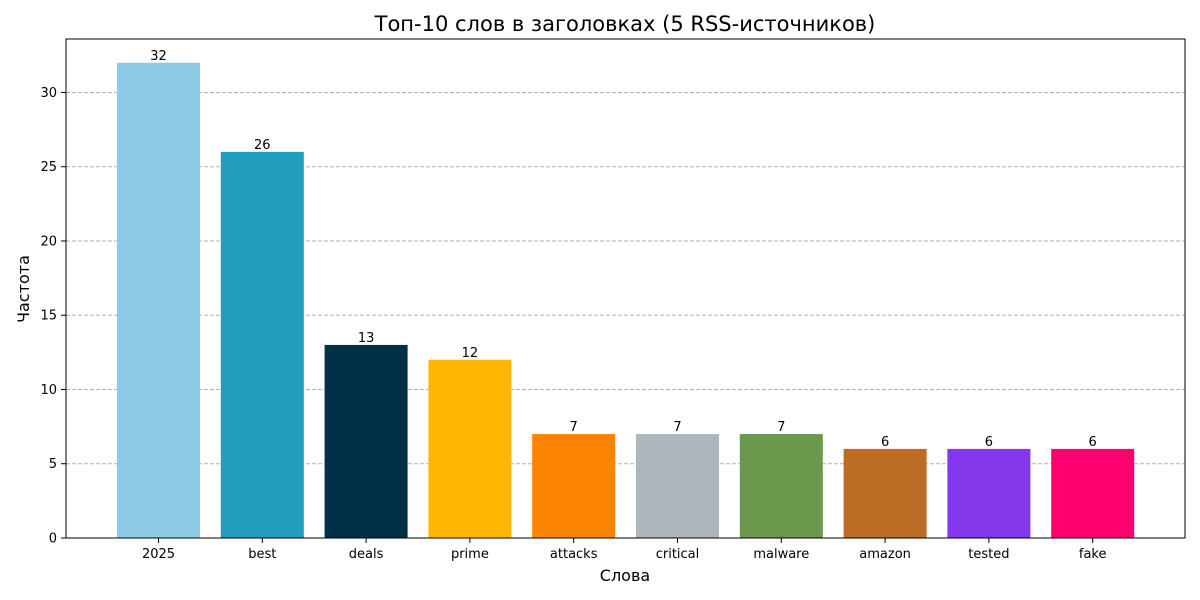  What do you see at coordinates (574, 427) in the screenshot?
I see `data-label-attacks: 7` at bounding box center [574, 427].